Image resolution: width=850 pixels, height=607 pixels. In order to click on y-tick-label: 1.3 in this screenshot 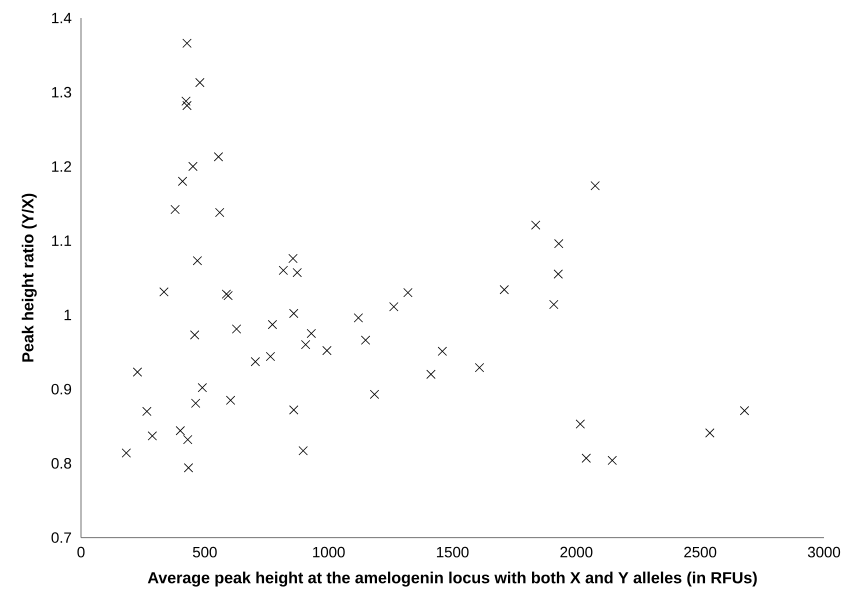, I will do `click(62, 92)`.